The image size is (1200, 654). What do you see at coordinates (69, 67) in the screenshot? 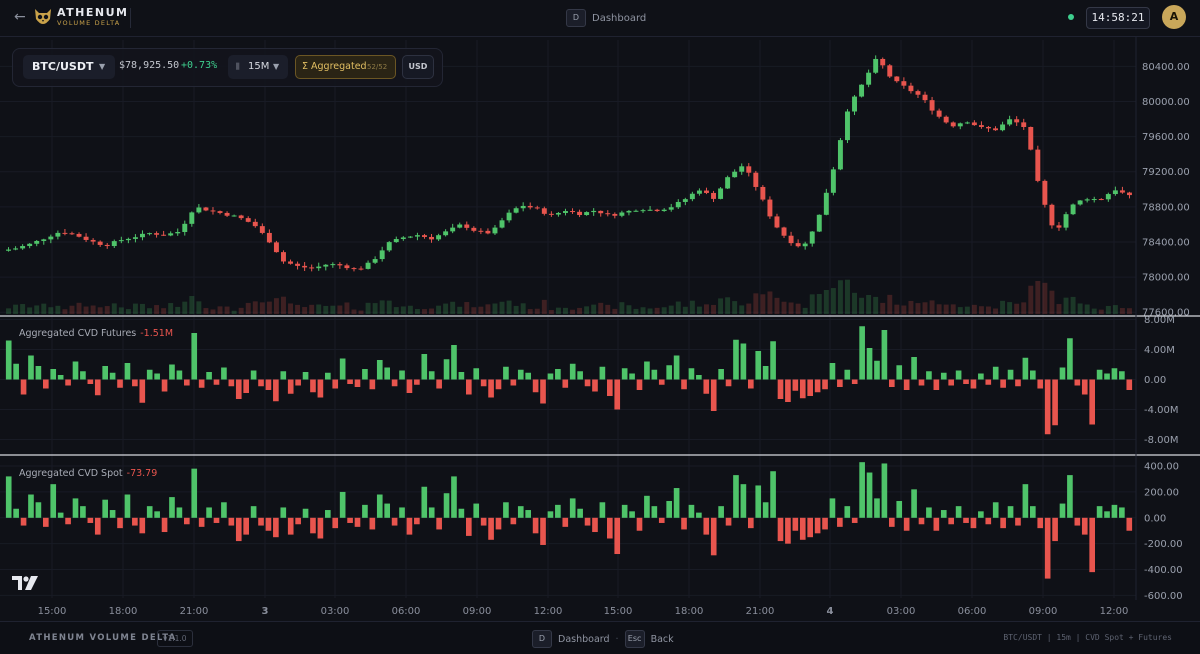
I see `symbol-selector: BTC/USDT ▼` at bounding box center [69, 67].